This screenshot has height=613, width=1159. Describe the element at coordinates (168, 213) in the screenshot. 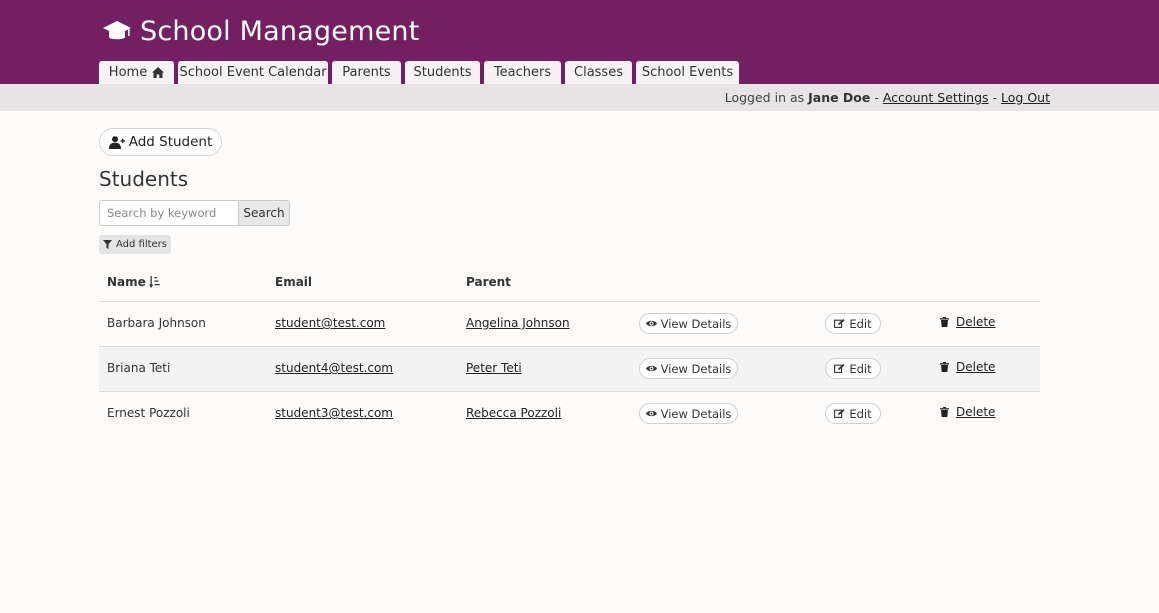

I see `search-input` at that location.